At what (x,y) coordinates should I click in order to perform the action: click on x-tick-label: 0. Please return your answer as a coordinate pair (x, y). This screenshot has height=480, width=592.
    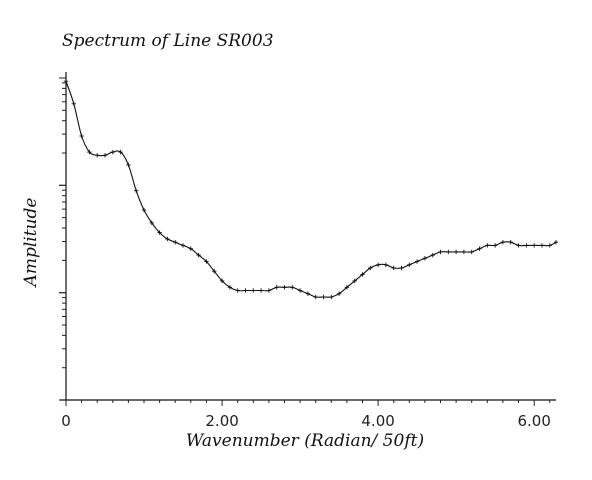
    Looking at the image, I should click on (66, 421).